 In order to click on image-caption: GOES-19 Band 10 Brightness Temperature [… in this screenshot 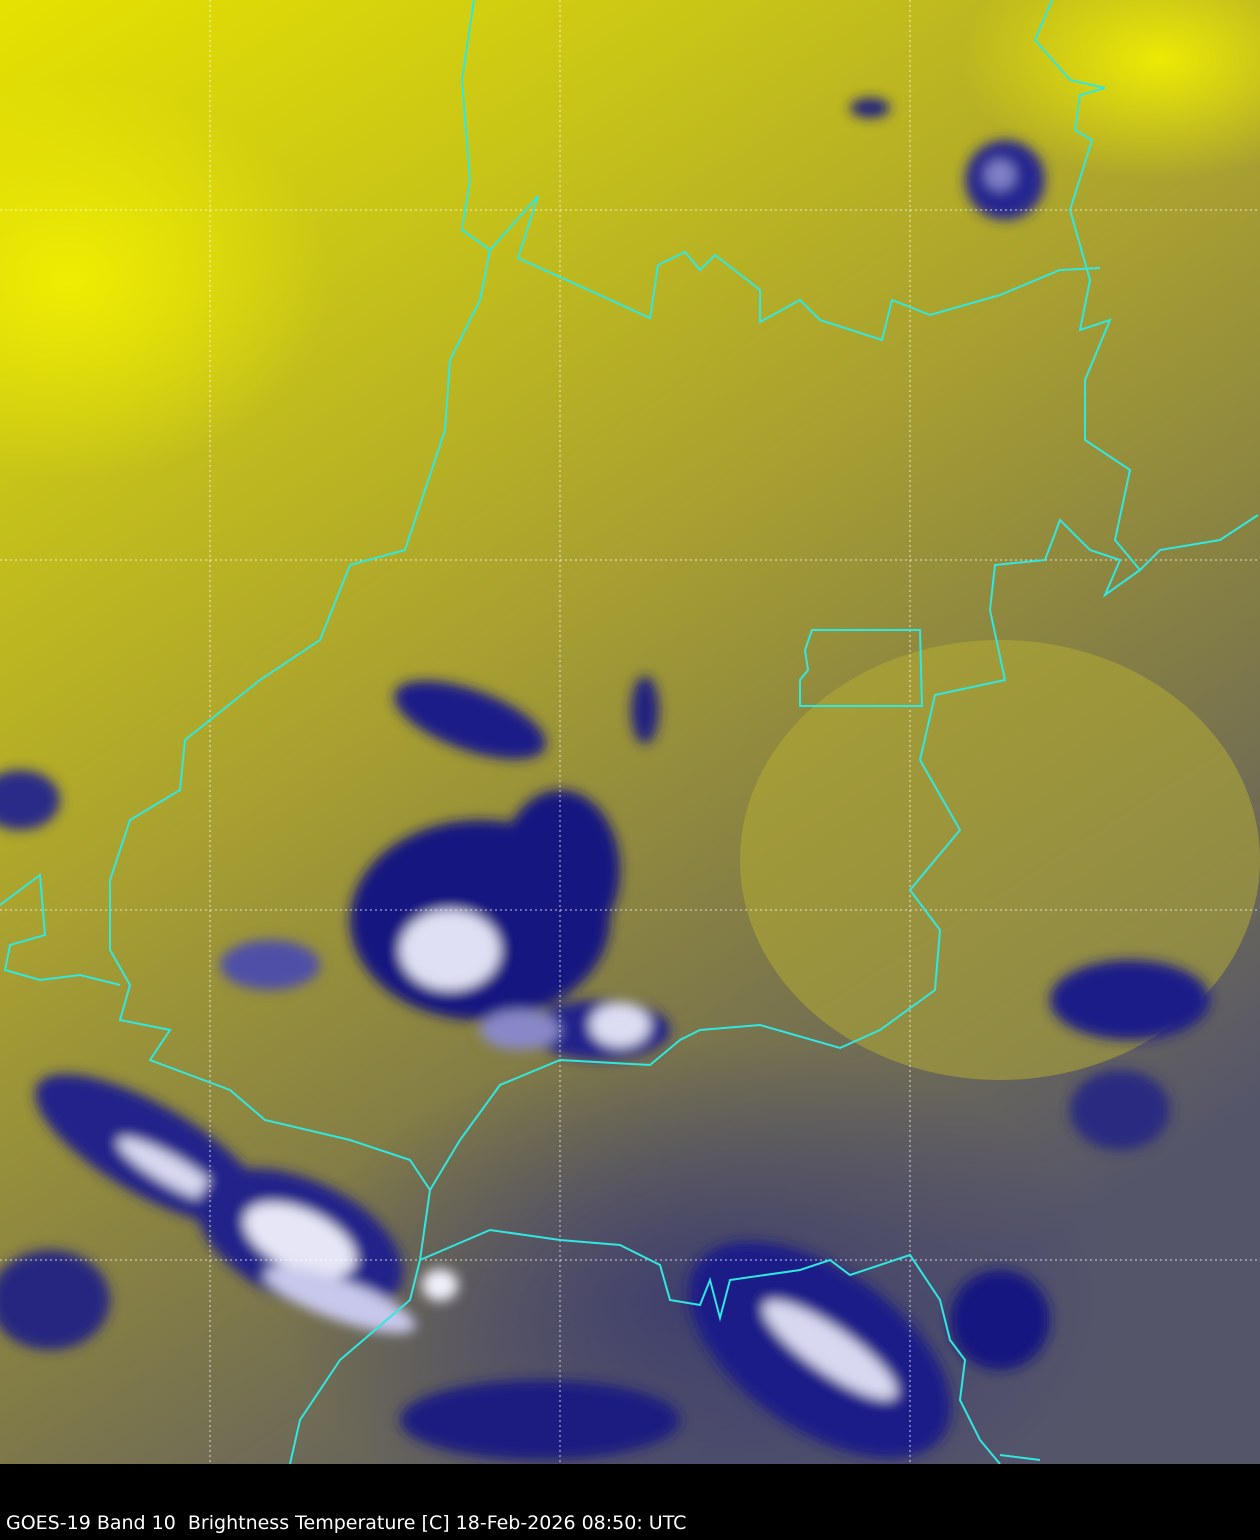, I will do `click(346, 1523)`.